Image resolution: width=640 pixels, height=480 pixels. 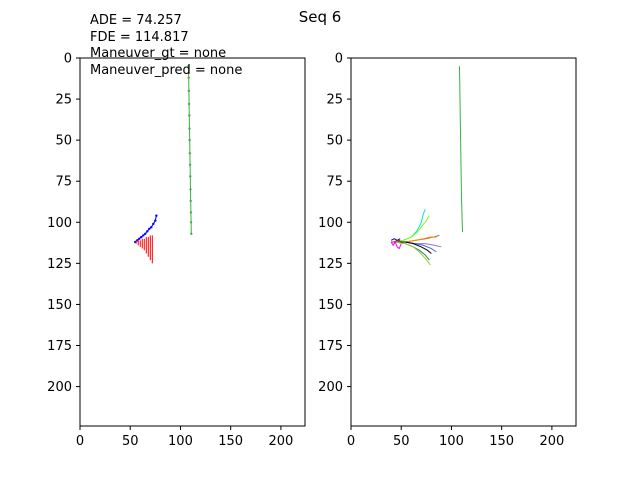 What do you see at coordinates (136, 20) in the screenshot?
I see `annotation-ade: ADE = 74.257` at bounding box center [136, 20].